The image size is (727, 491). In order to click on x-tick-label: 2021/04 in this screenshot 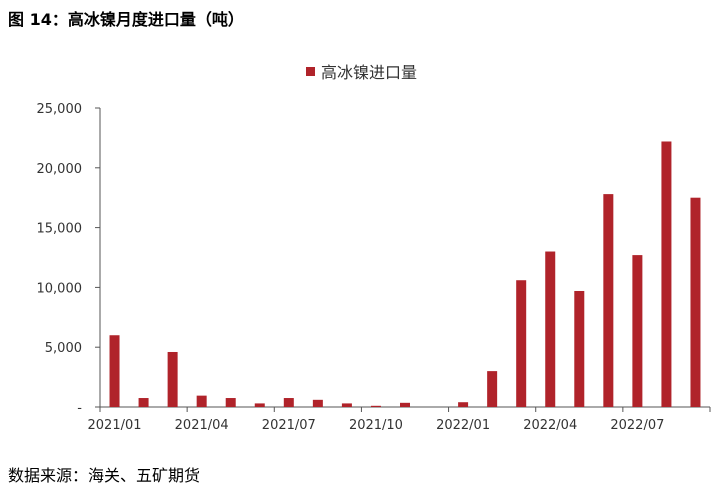, I will do `click(202, 425)`.